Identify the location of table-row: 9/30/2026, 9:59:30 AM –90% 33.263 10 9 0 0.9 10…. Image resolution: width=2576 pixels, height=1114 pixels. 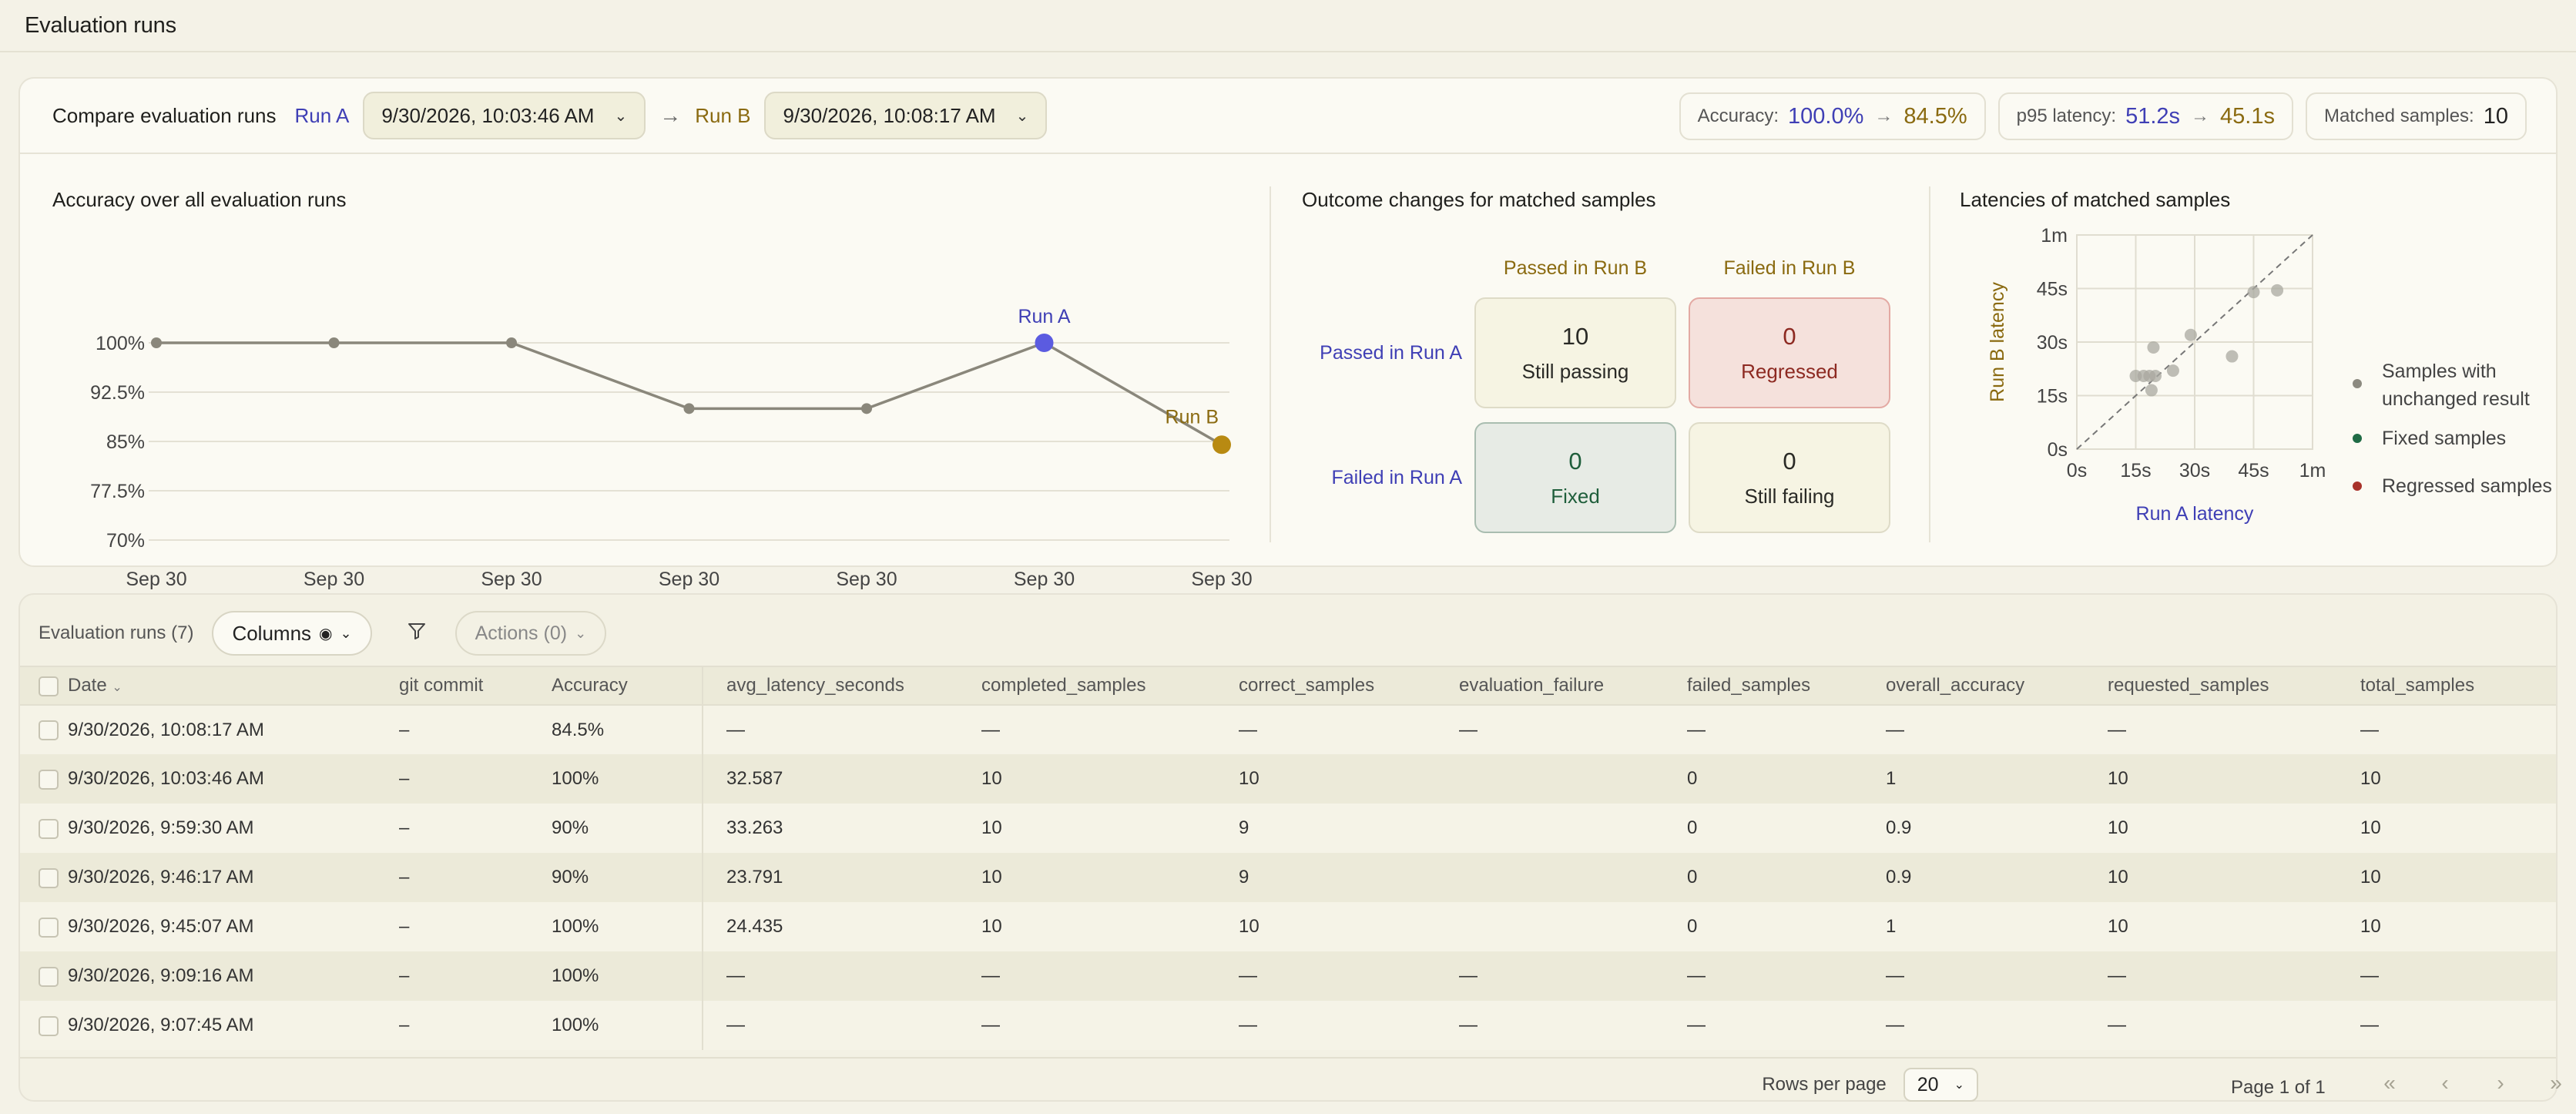
(1288, 829).